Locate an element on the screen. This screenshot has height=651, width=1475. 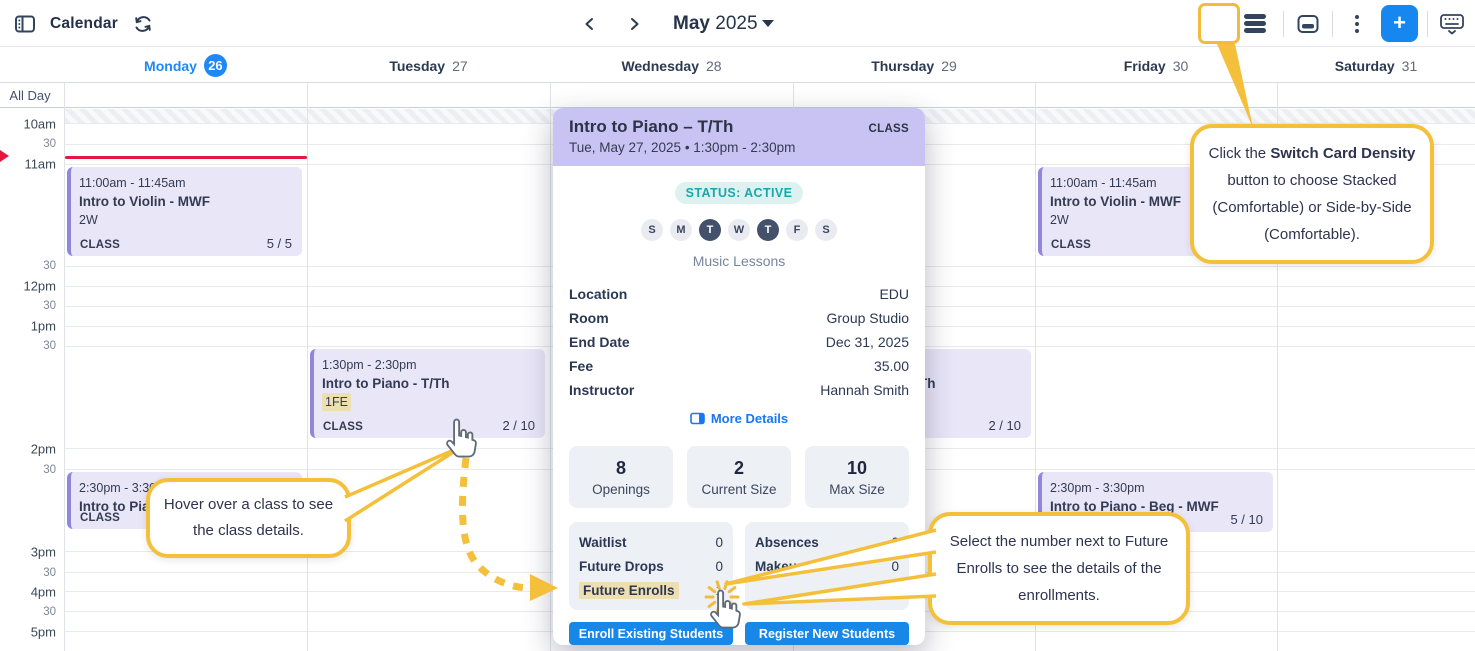
day-header-tuesday: Tuesday 27 is located at coordinates (428, 65).